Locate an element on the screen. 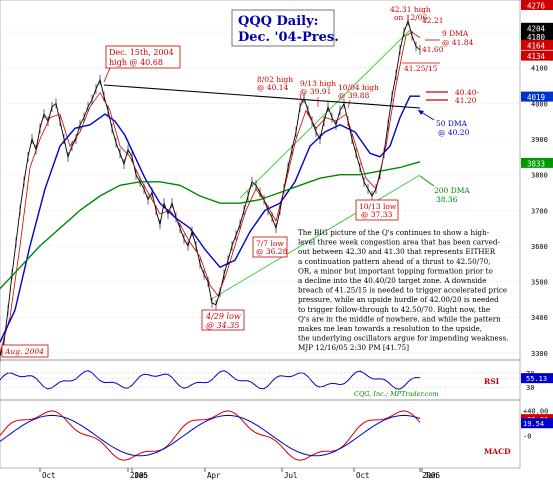 This screenshot has height=484, width=553. macd-tag-box is located at coordinates (537, 423).